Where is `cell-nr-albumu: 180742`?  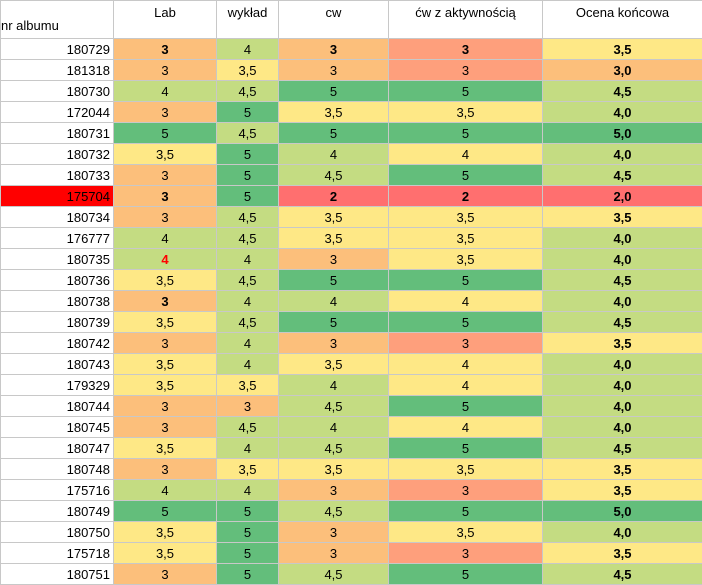
cell-nr-albumu: 180742 is located at coordinates (57, 343).